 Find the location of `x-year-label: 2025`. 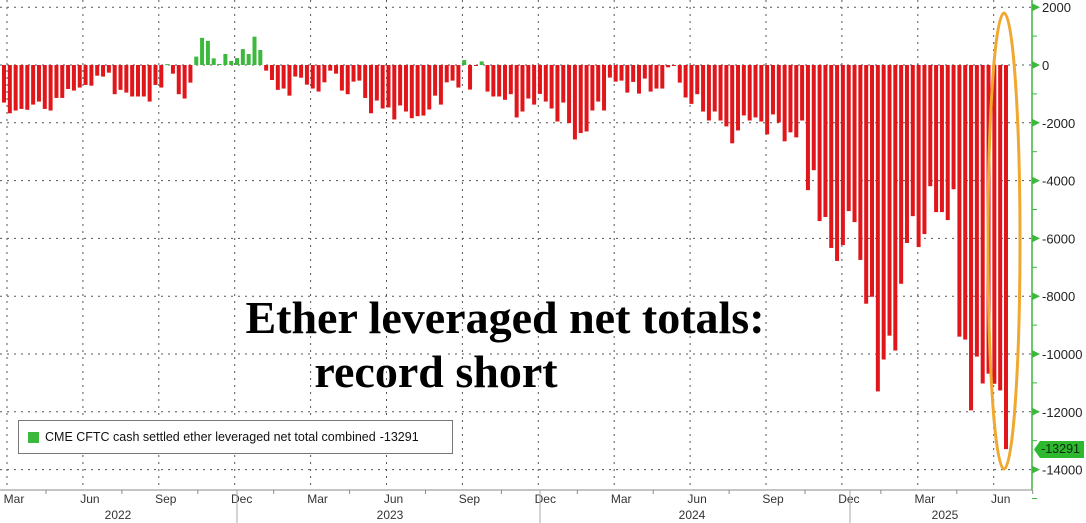

x-year-label: 2025 is located at coordinates (945, 515).